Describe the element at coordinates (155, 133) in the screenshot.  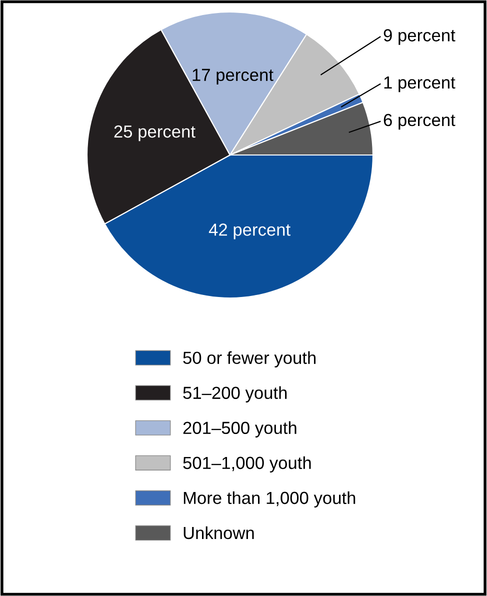
I see `data-label: 25 percent` at that location.